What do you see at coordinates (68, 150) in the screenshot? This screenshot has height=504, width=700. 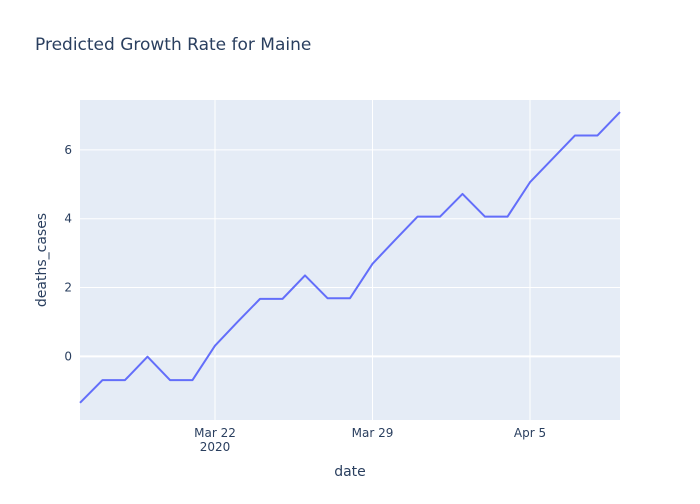 I see `y-tick-label: 6` at bounding box center [68, 150].